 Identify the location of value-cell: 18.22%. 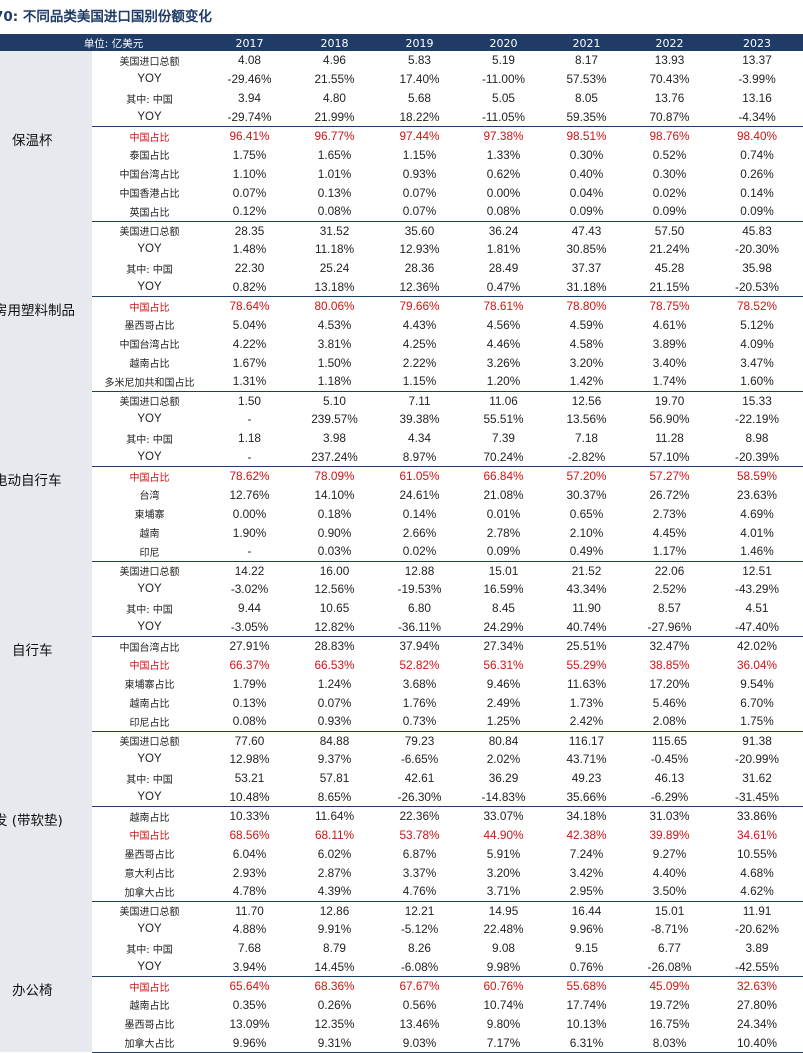
(420, 117).